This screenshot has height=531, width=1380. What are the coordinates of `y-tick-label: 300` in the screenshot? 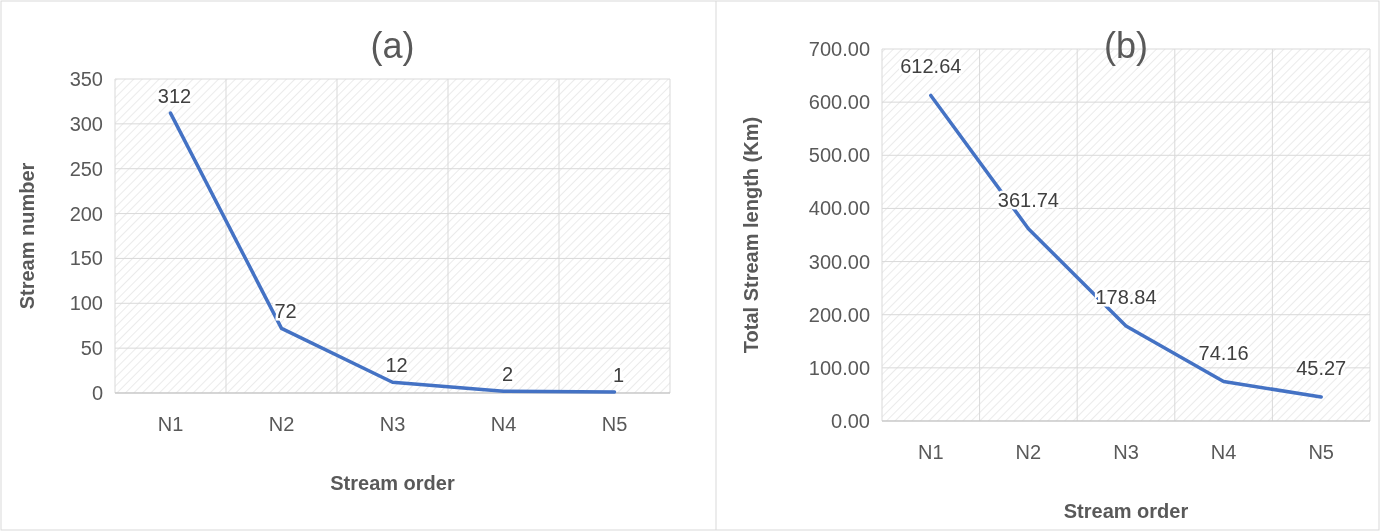 It's located at (86, 123).